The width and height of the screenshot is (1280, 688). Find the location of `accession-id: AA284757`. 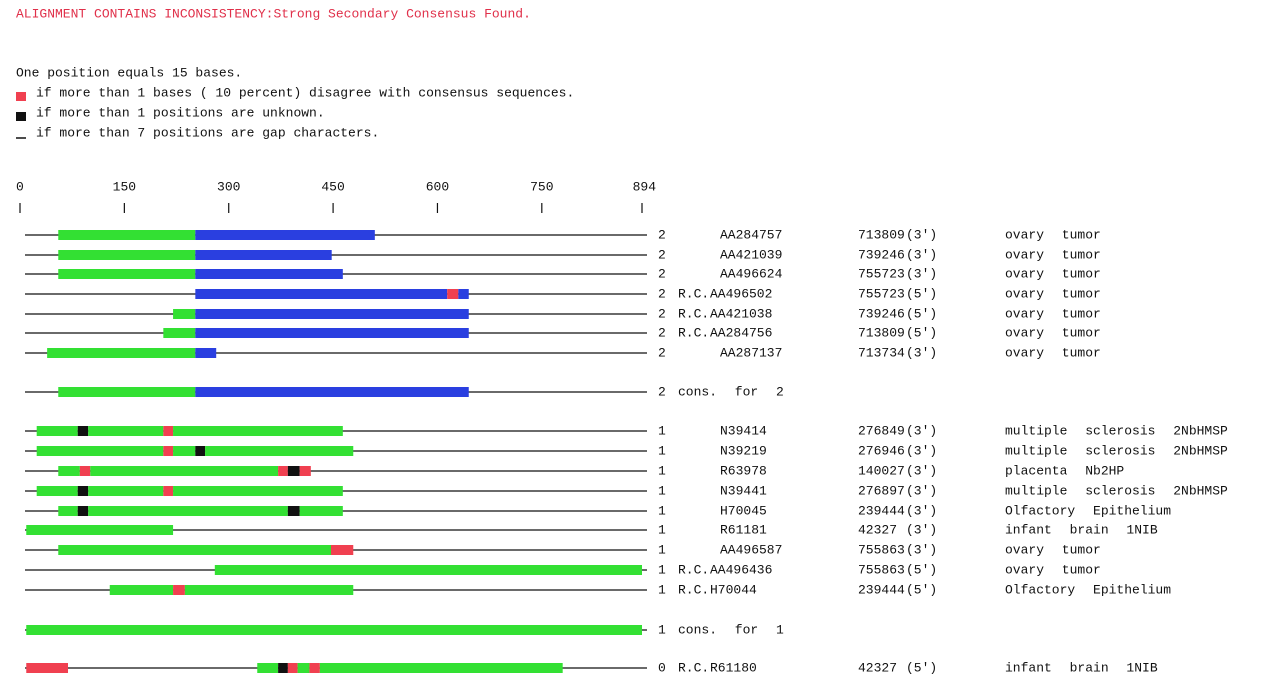

accession-id: AA284757 is located at coordinates (751, 234).